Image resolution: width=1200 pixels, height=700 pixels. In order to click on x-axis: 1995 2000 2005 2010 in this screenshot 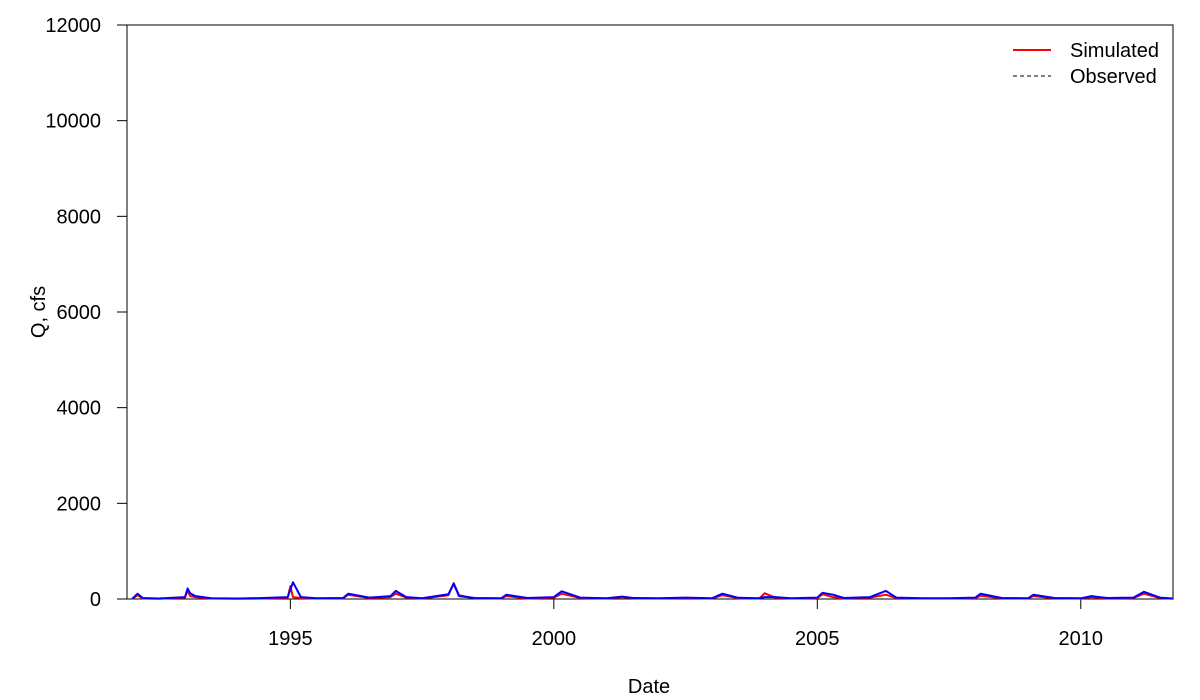, I will do `click(685, 624)`.